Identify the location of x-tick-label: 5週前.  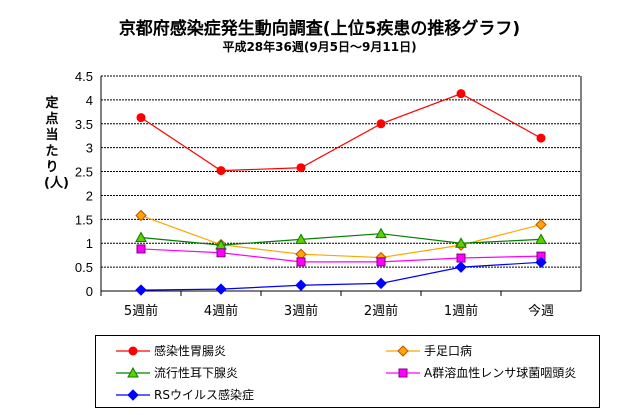
(141, 311).